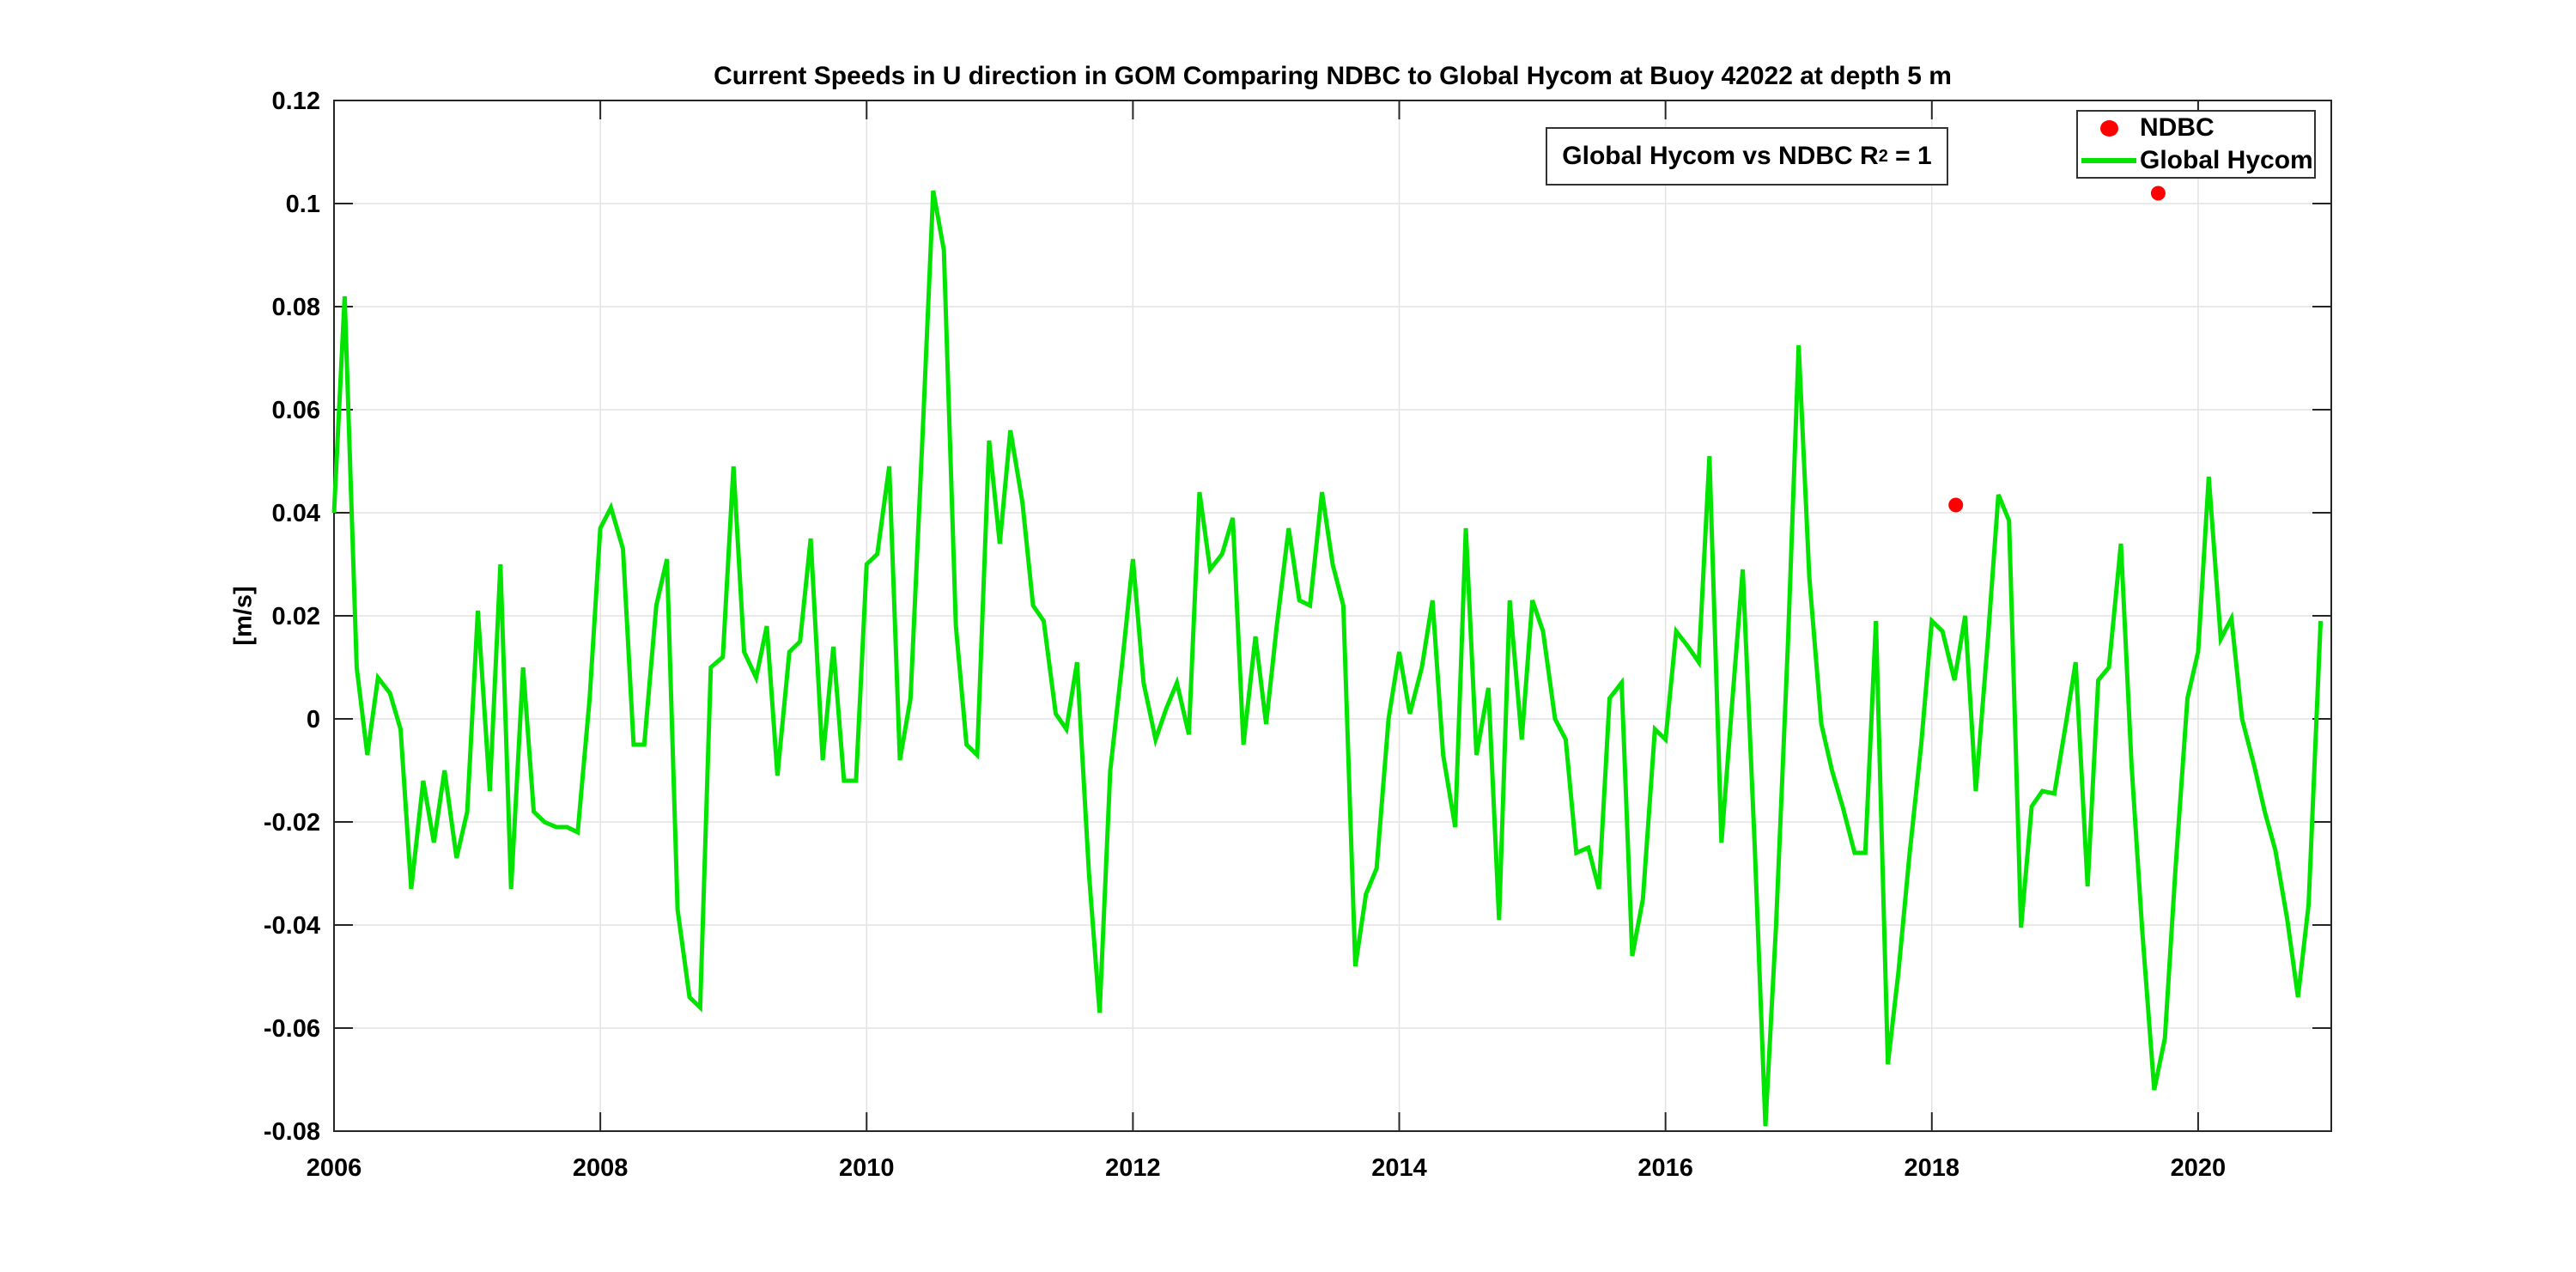 The height and width of the screenshot is (1272, 2576). Describe the element at coordinates (2196, 144) in the screenshot. I see `legend: NDBC Global Hycom` at that location.